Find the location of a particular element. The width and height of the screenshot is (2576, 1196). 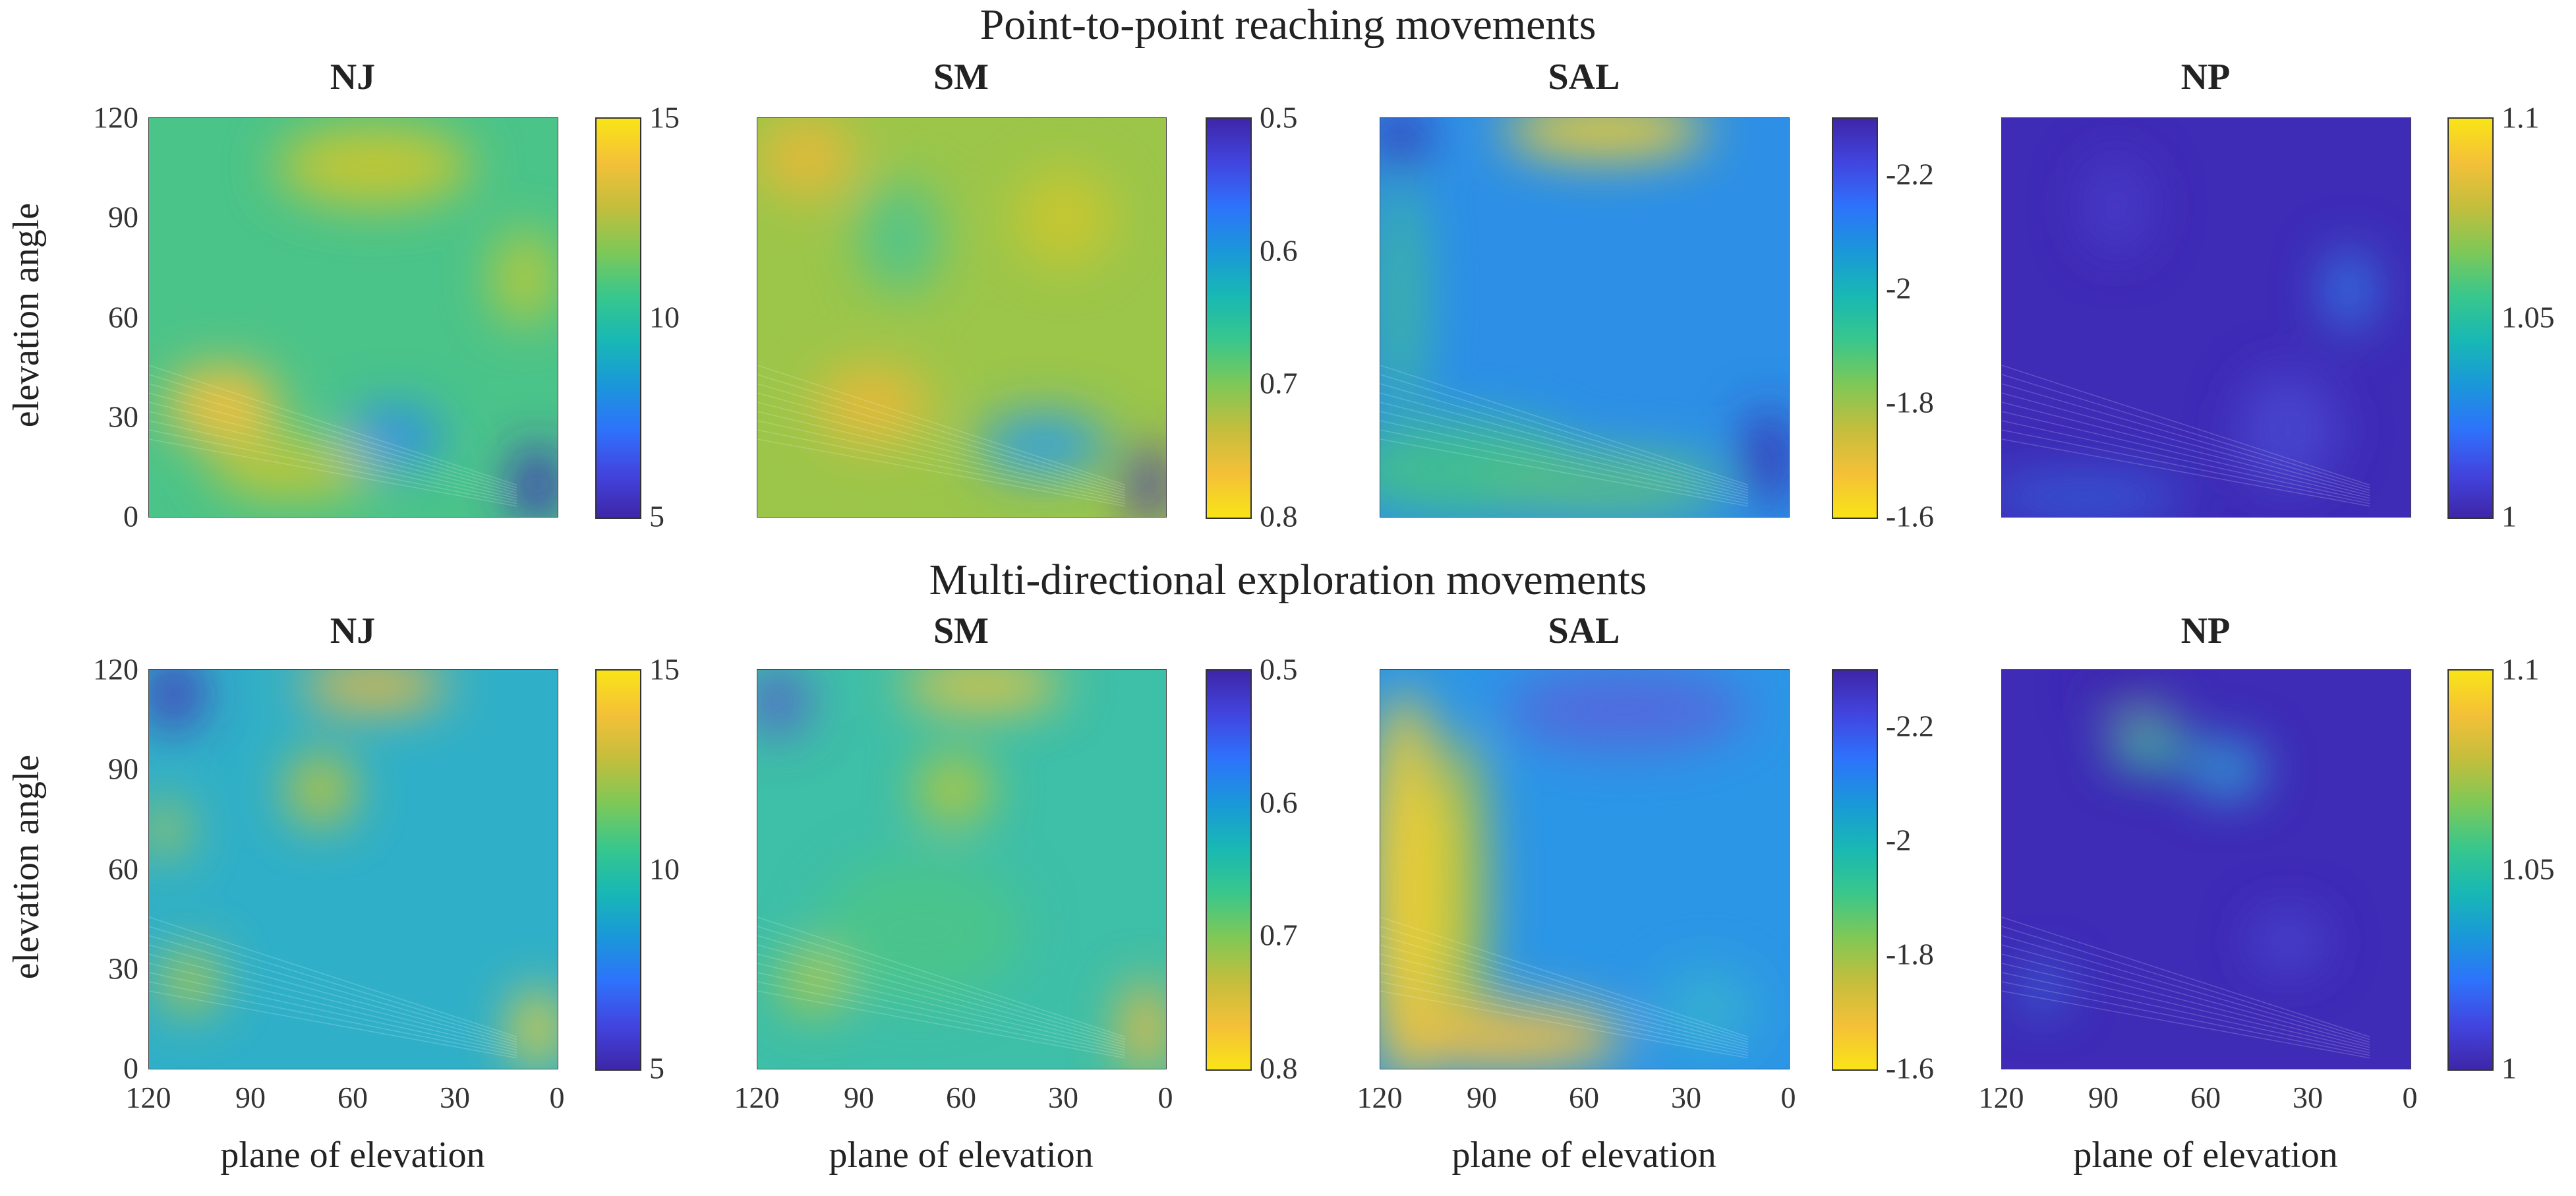

x-tick-label: 0 is located at coordinates (1165, 1097).